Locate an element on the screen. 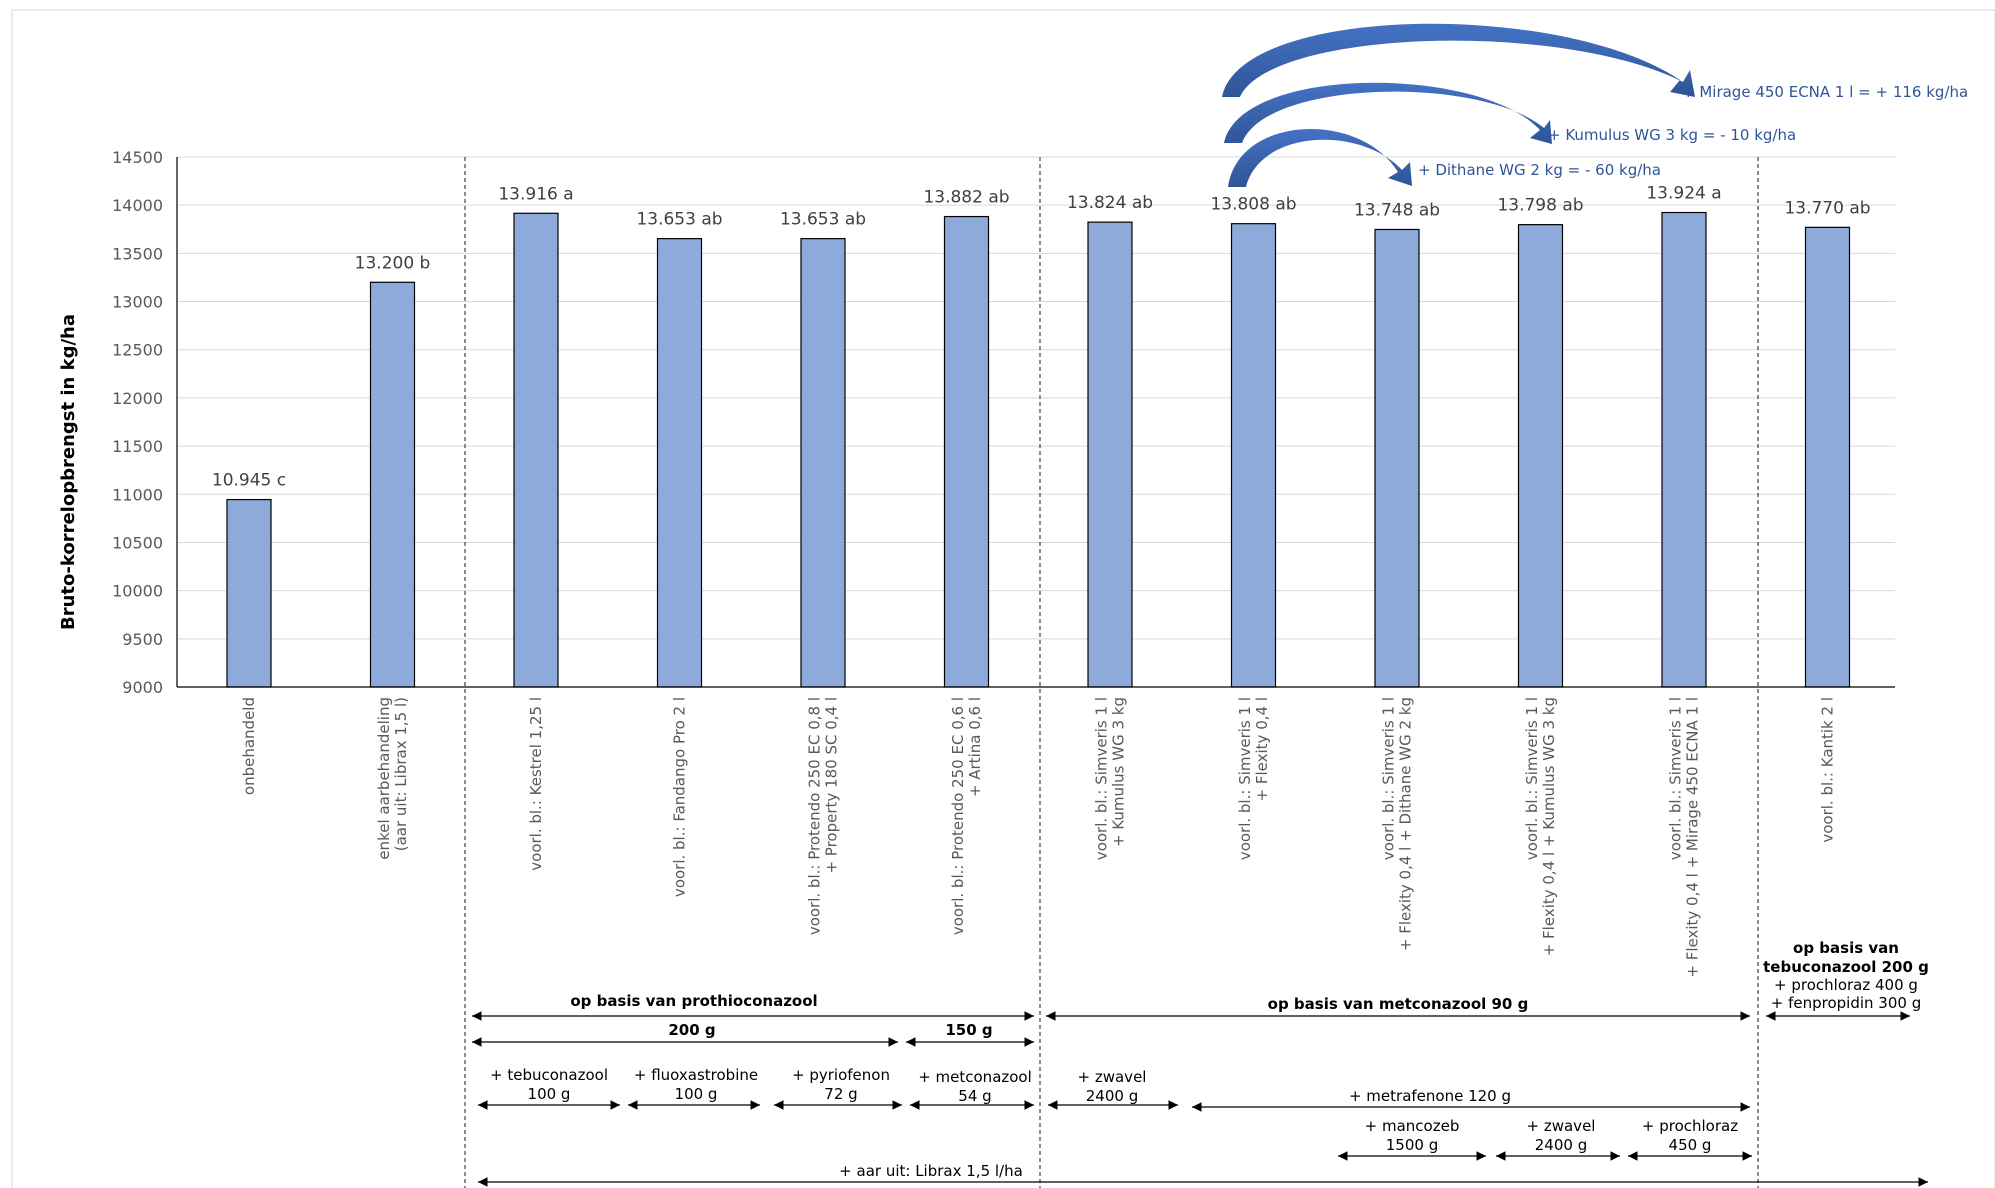  category-label-line: enkel aarbehandeling is located at coordinates (384, 778).